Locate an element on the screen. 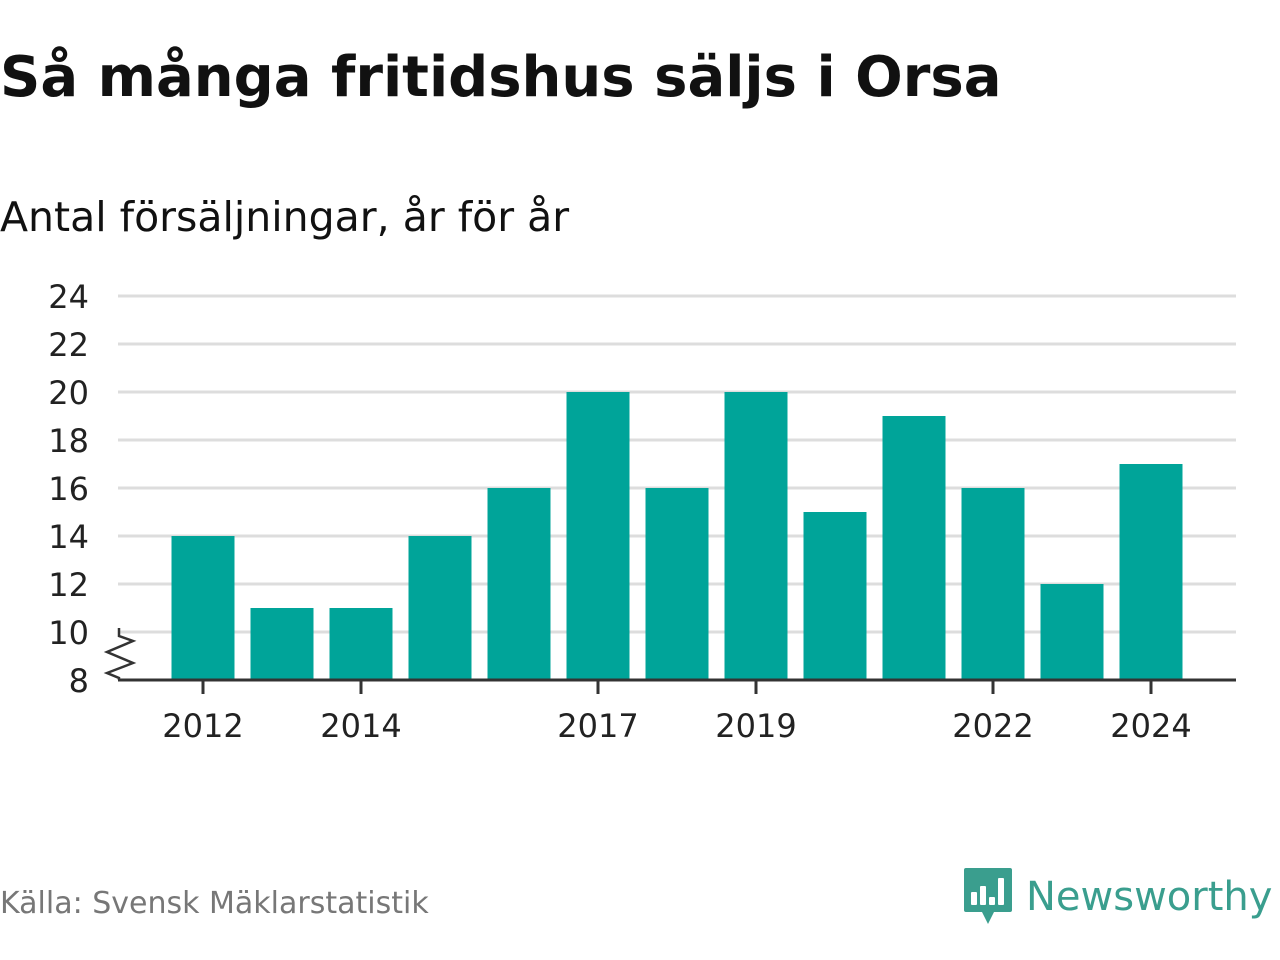 This screenshot has height=960, width=1280. x-tick-label: 2012 is located at coordinates (202, 726).